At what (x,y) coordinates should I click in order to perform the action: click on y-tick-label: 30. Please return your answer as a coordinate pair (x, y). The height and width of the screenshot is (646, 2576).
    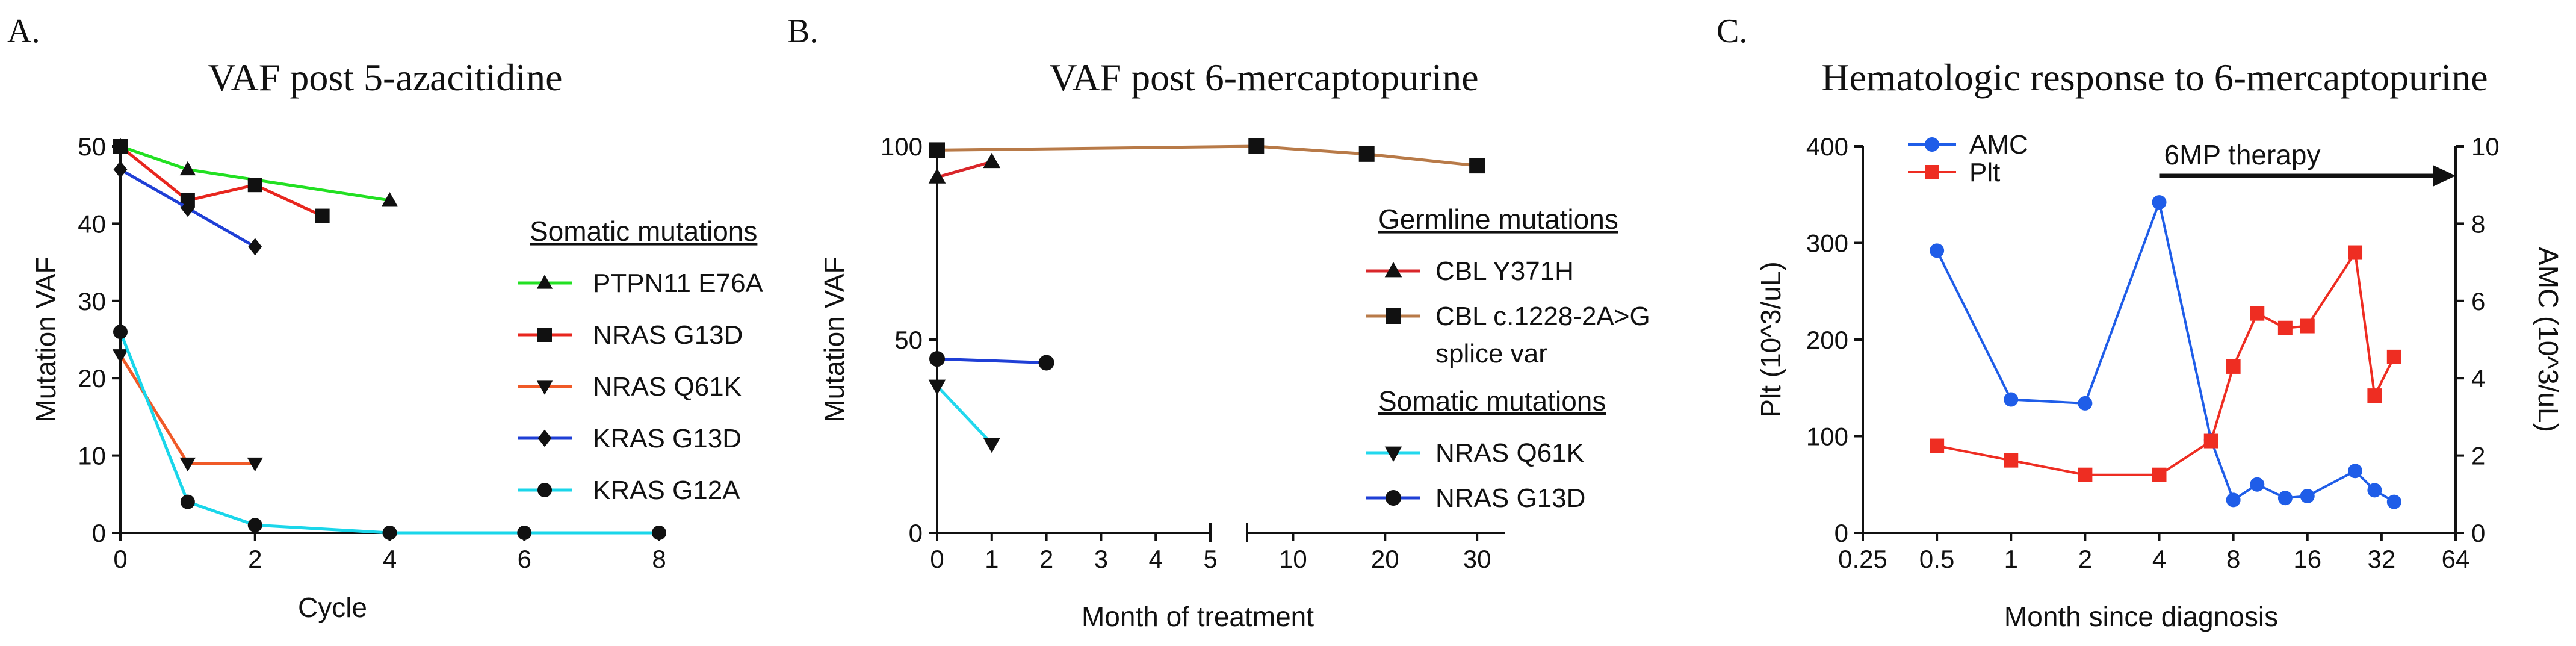
    Looking at the image, I should click on (92, 301).